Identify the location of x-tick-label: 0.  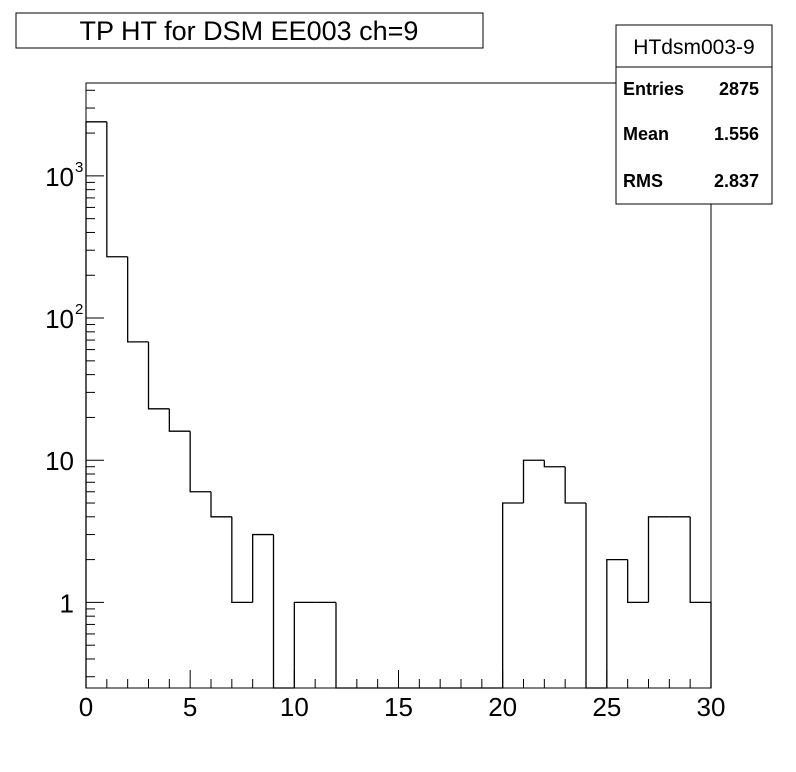
(86, 707).